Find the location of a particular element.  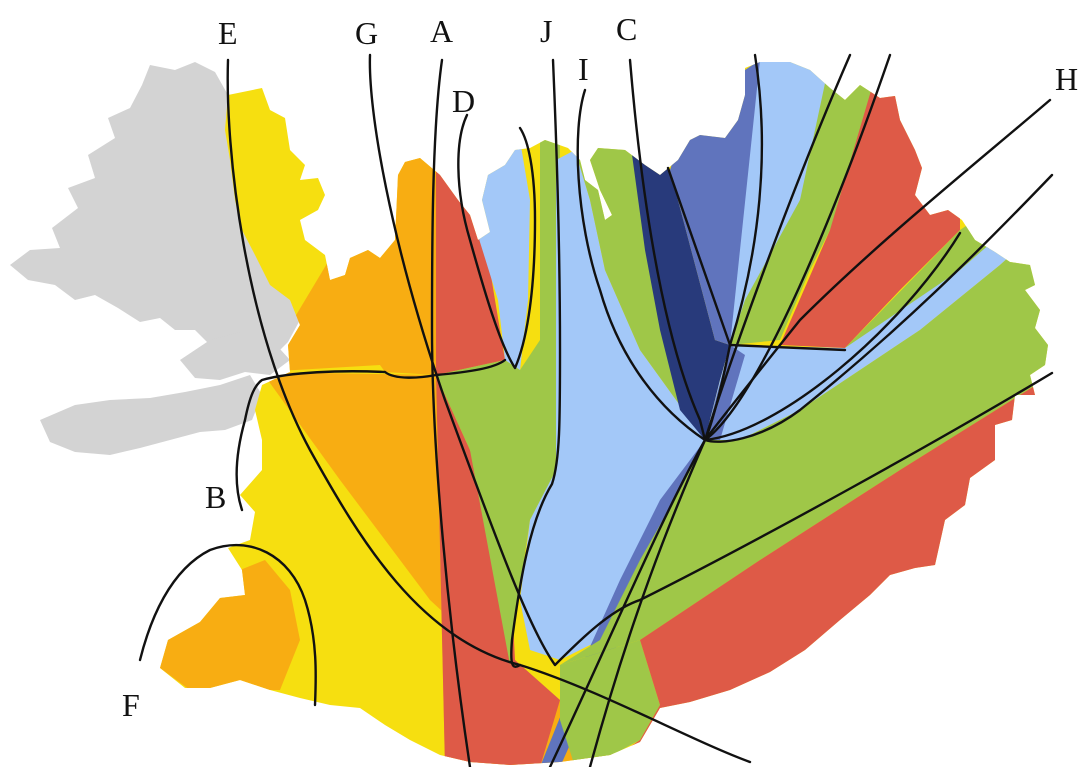

zone-green-centre is located at coordinates (498, 402).